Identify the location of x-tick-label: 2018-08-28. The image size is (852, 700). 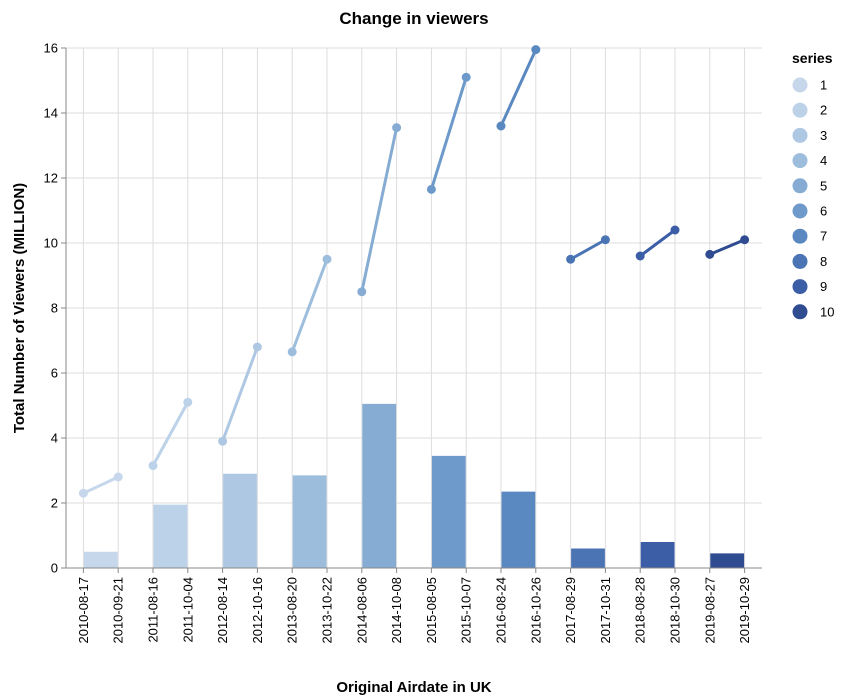
(640, 610).